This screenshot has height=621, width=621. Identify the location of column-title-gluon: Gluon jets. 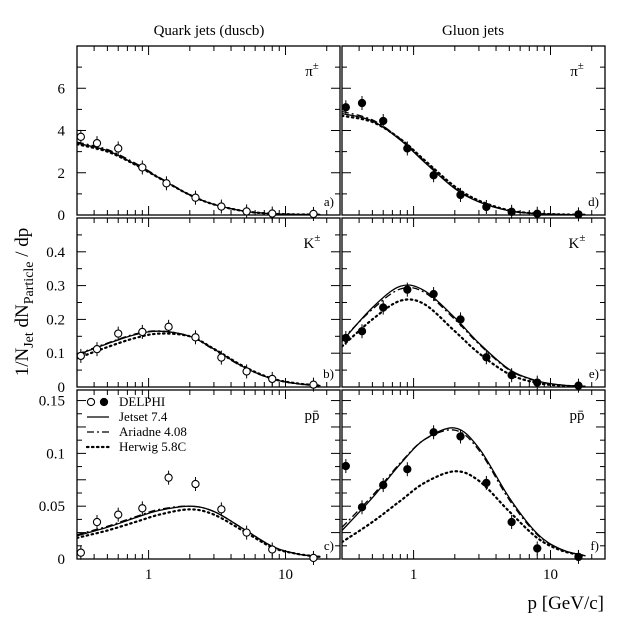
(473, 31).